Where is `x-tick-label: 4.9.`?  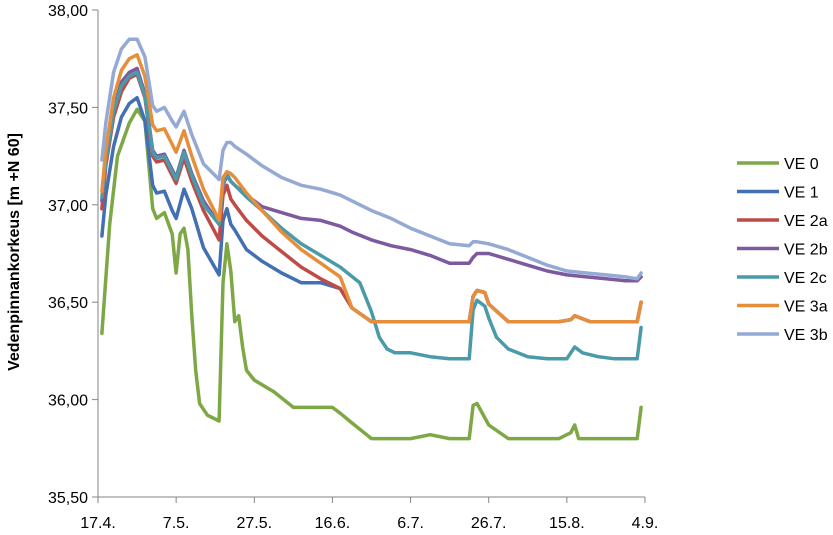
x-tick-label: 4.9. is located at coordinates (645, 523).